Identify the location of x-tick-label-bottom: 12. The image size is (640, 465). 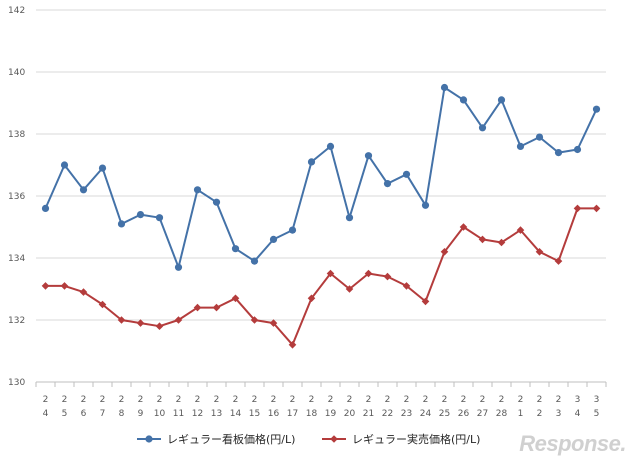
(197, 414).